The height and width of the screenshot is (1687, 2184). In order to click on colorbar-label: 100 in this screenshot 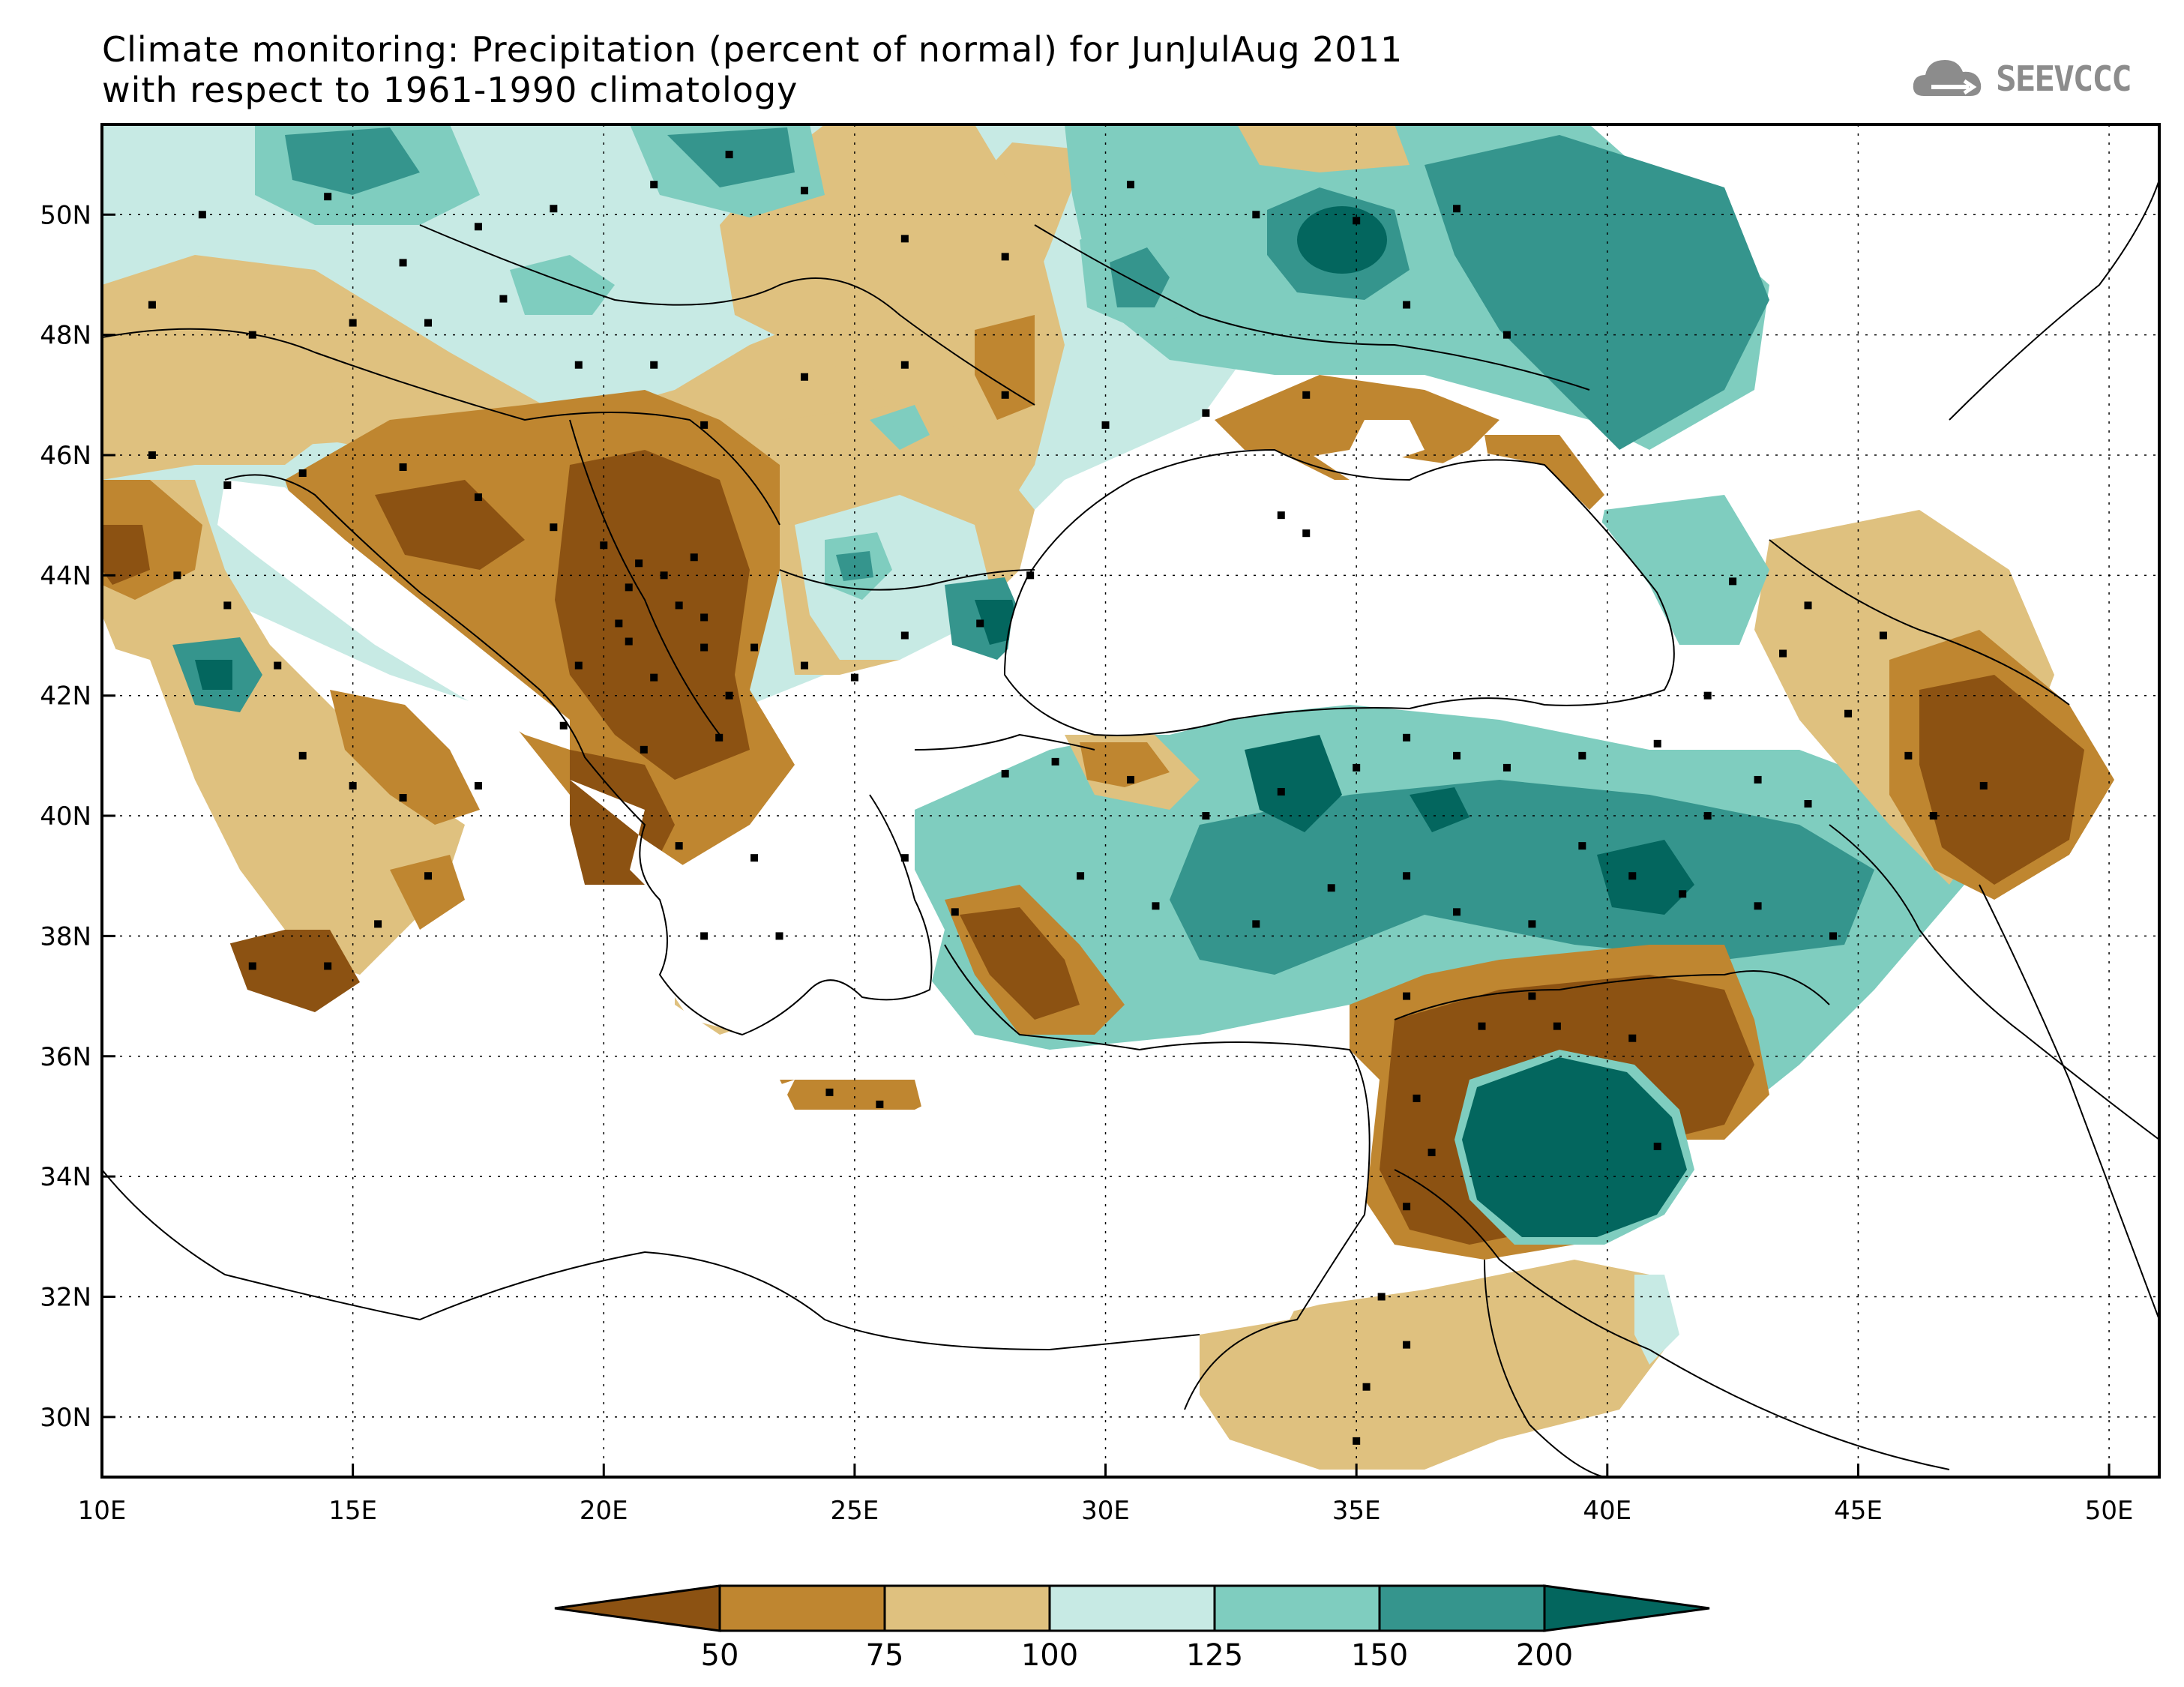, I will do `click(1049, 1655)`.